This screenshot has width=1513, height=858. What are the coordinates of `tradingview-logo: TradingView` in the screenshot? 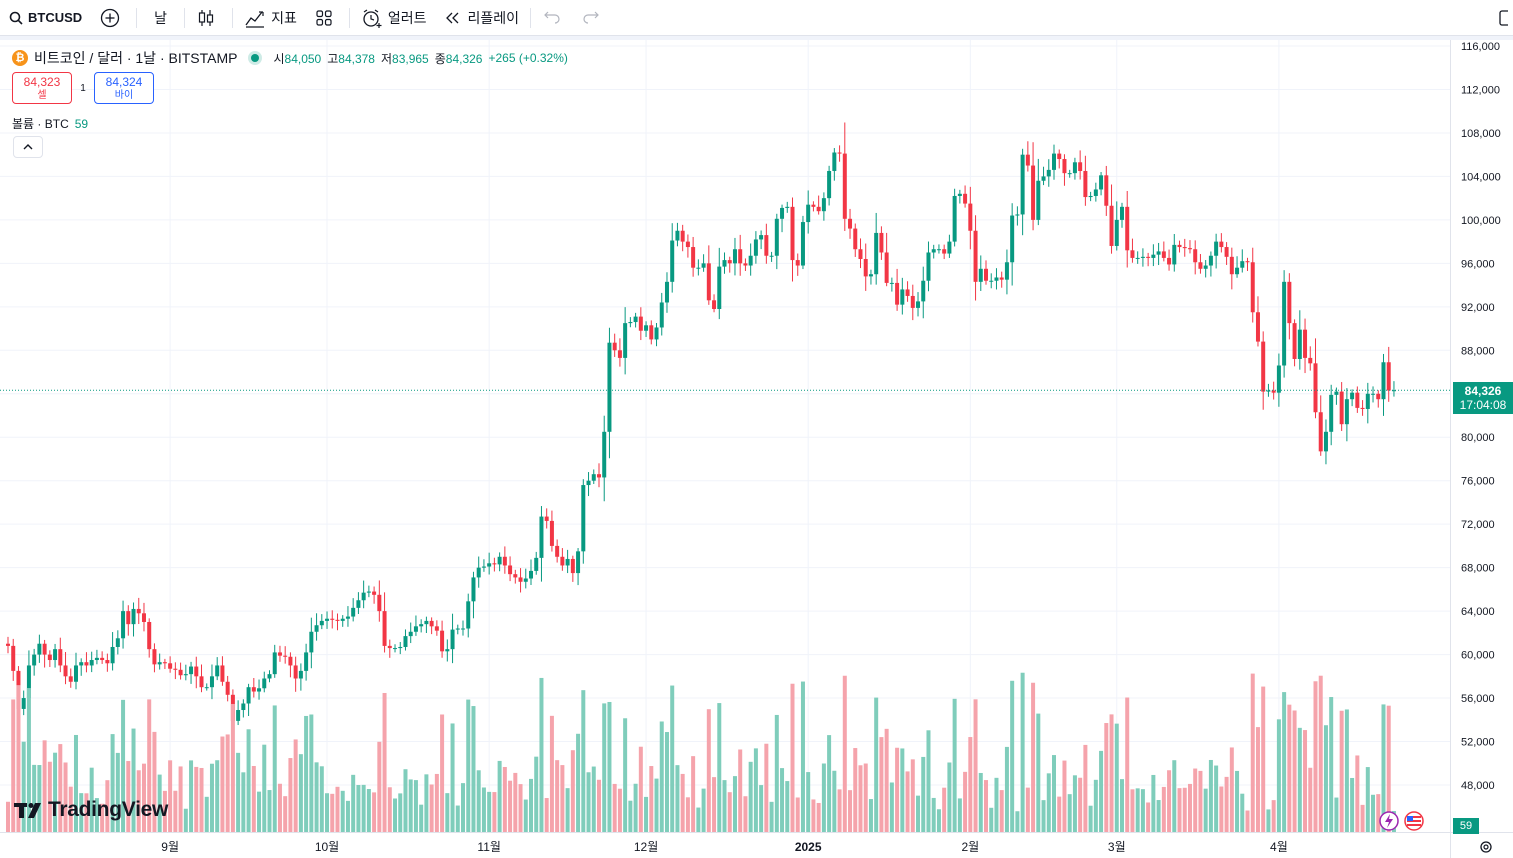 It's located at (91, 810).